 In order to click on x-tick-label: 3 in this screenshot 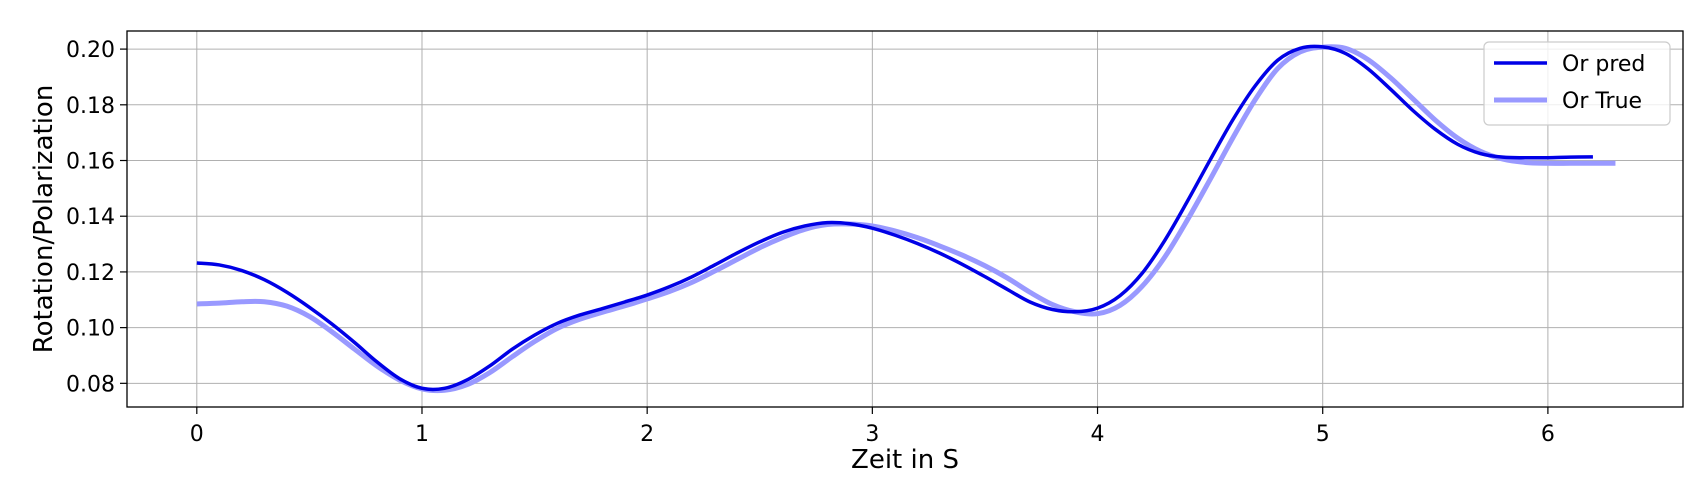, I will do `click(872, 434)`.